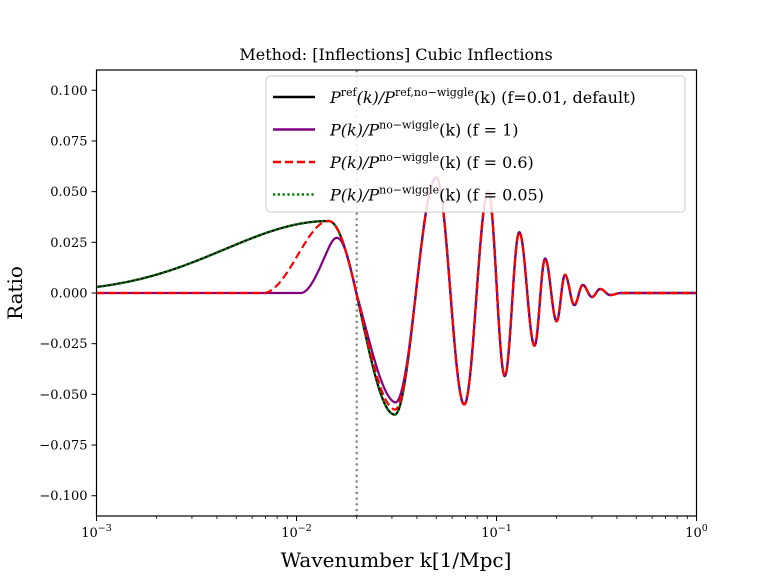  What do you see at coordinates (496, 532) in the screenshot?
I see `x-tick-label: 10⁻¹` at bounding box center [496, 532].